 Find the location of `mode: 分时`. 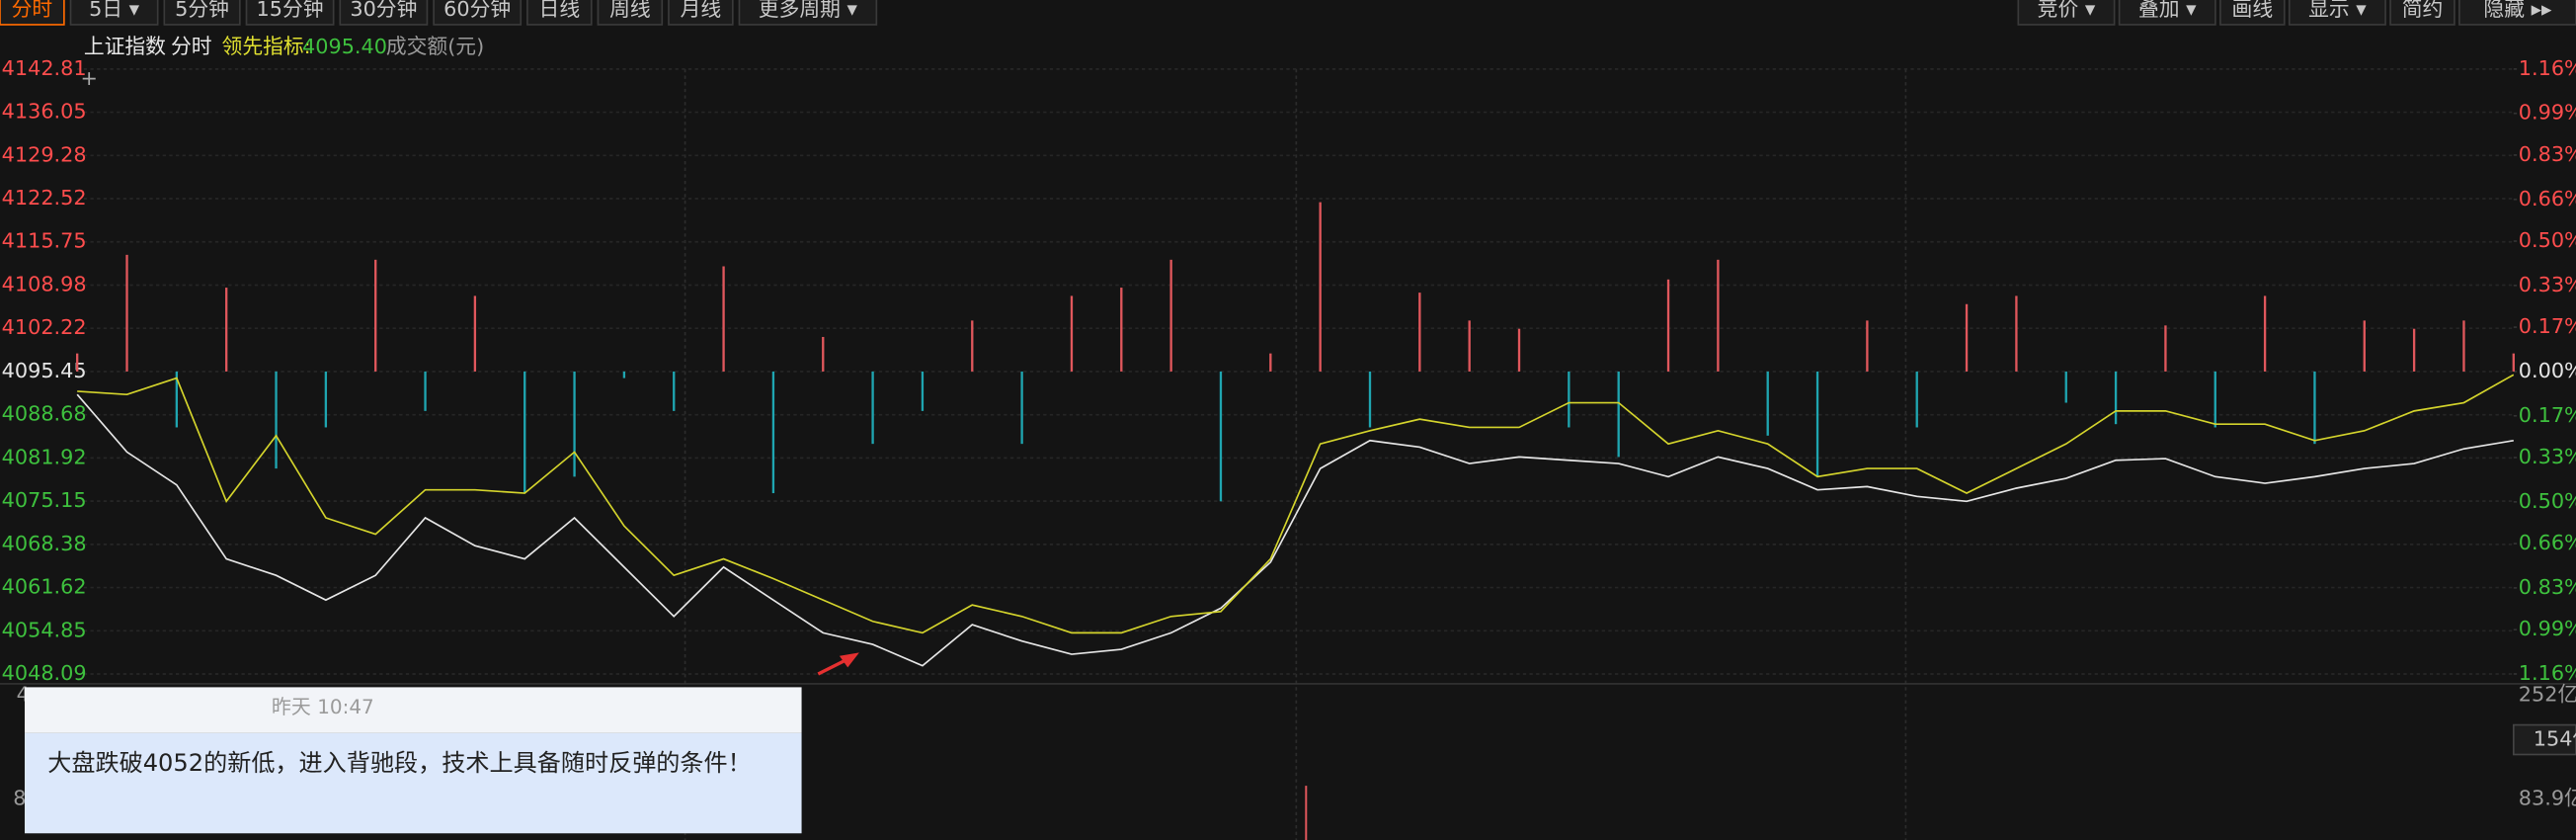

mode: 分时 is located at coordinates (191, 46).